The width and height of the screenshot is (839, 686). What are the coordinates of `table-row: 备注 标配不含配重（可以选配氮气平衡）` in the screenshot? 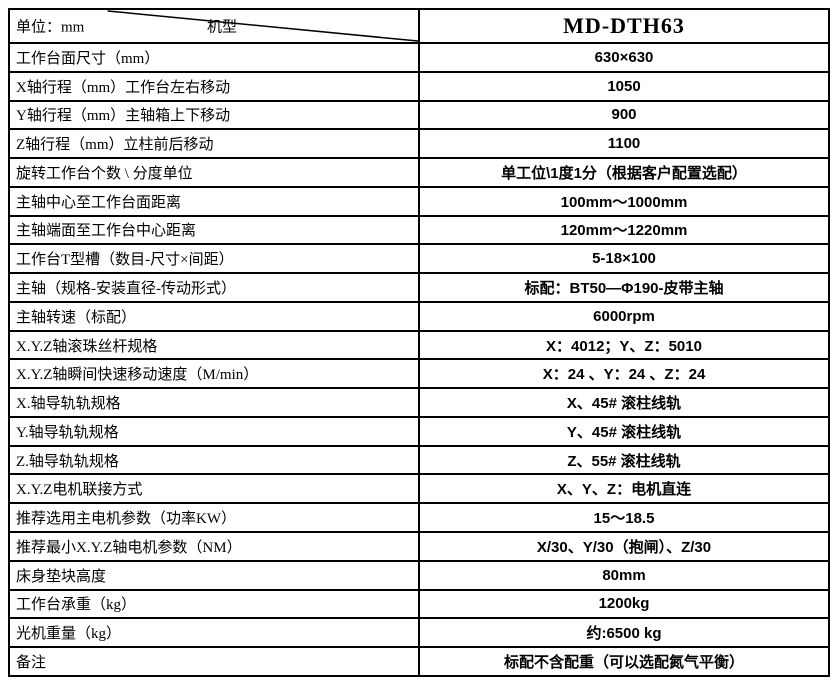 It's located at (419, 661).